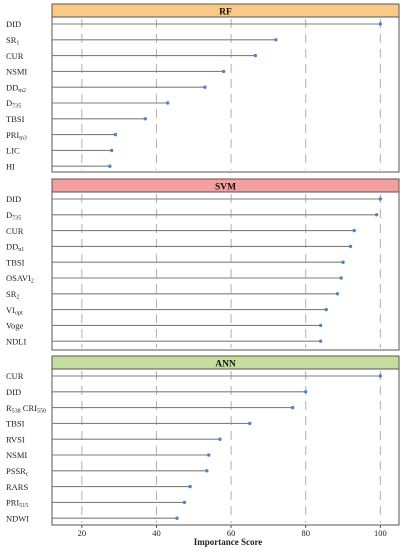  I want to click on feature-label: HI, so click(10, 166).